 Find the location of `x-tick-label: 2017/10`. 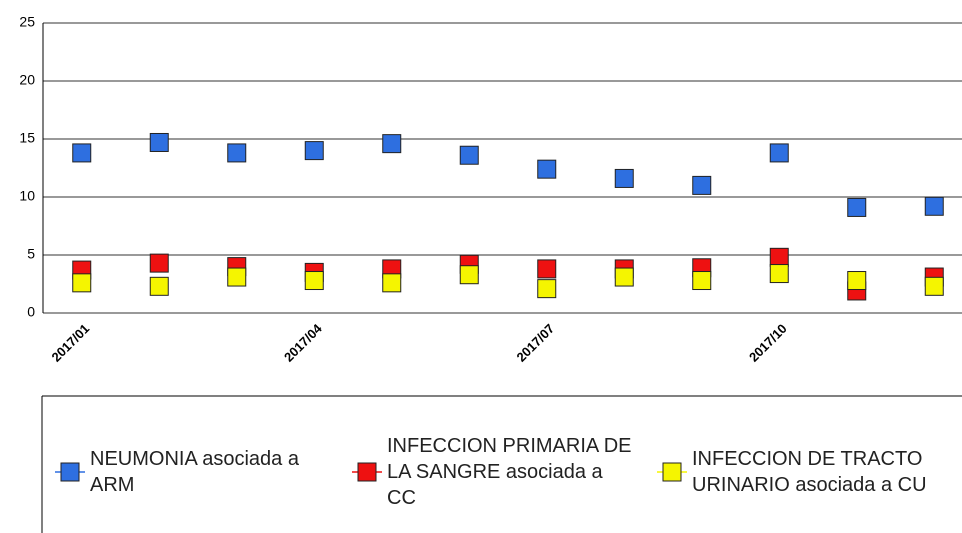

x-tick-label: 2017/10 is located at coordinates (768, 343).